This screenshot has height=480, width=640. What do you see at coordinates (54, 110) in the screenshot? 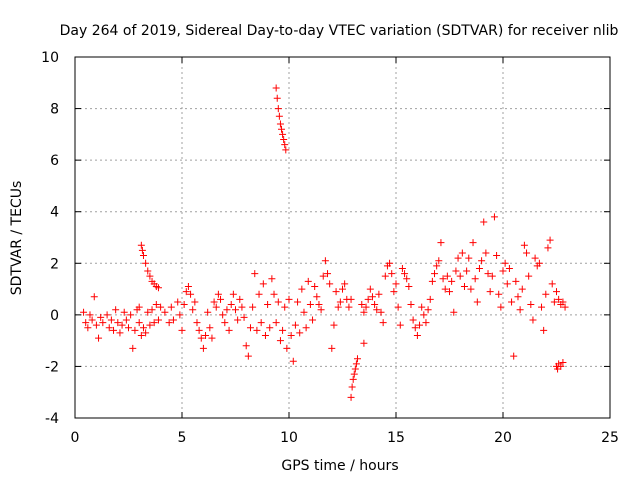
I see `y-tick-label: 8` at bounding box center [54, 110].